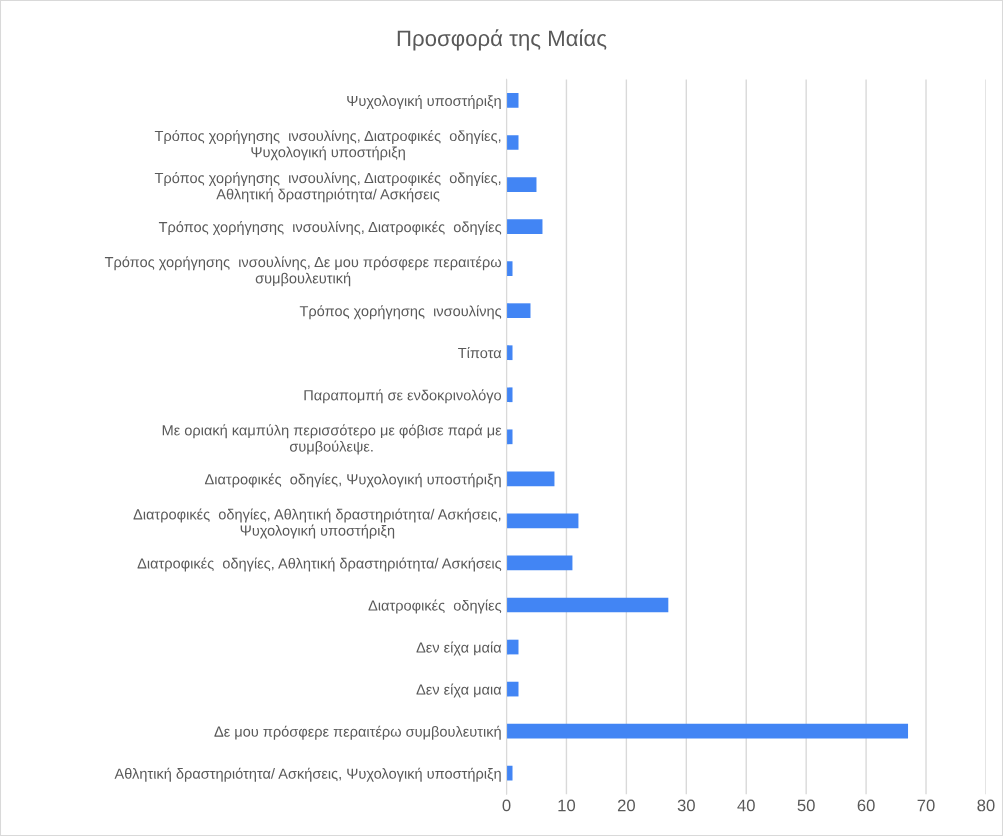  What do you see at coordinates (866, 805) in the screenshot?
I see `x-tick-label: 60` at bounding box center [866, 805].